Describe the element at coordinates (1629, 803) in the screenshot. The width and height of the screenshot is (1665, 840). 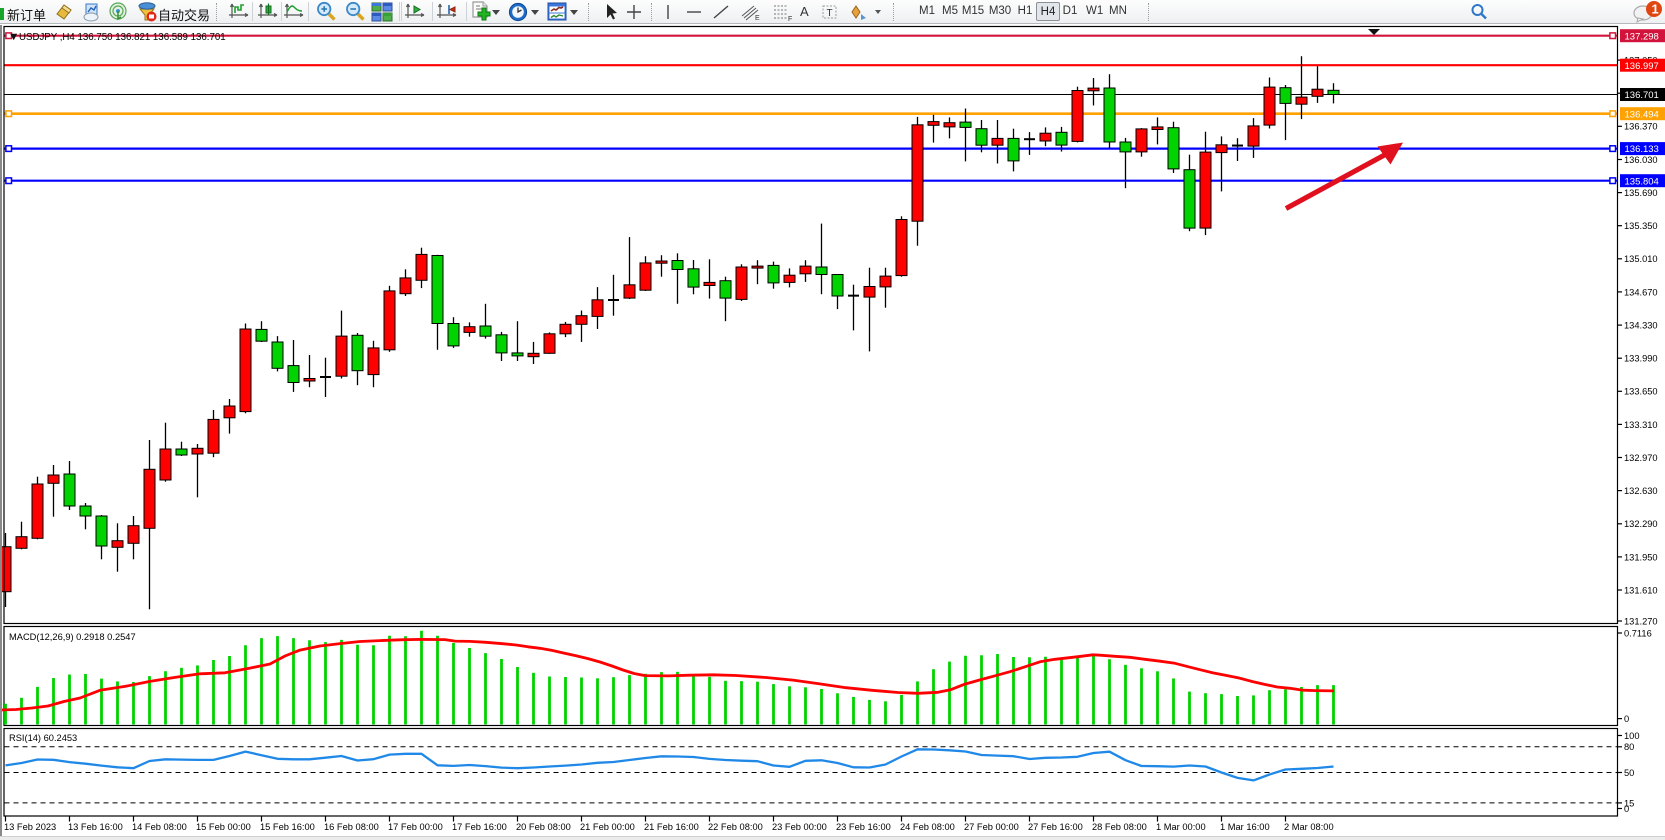
I see `svg-text: 15` at that location.